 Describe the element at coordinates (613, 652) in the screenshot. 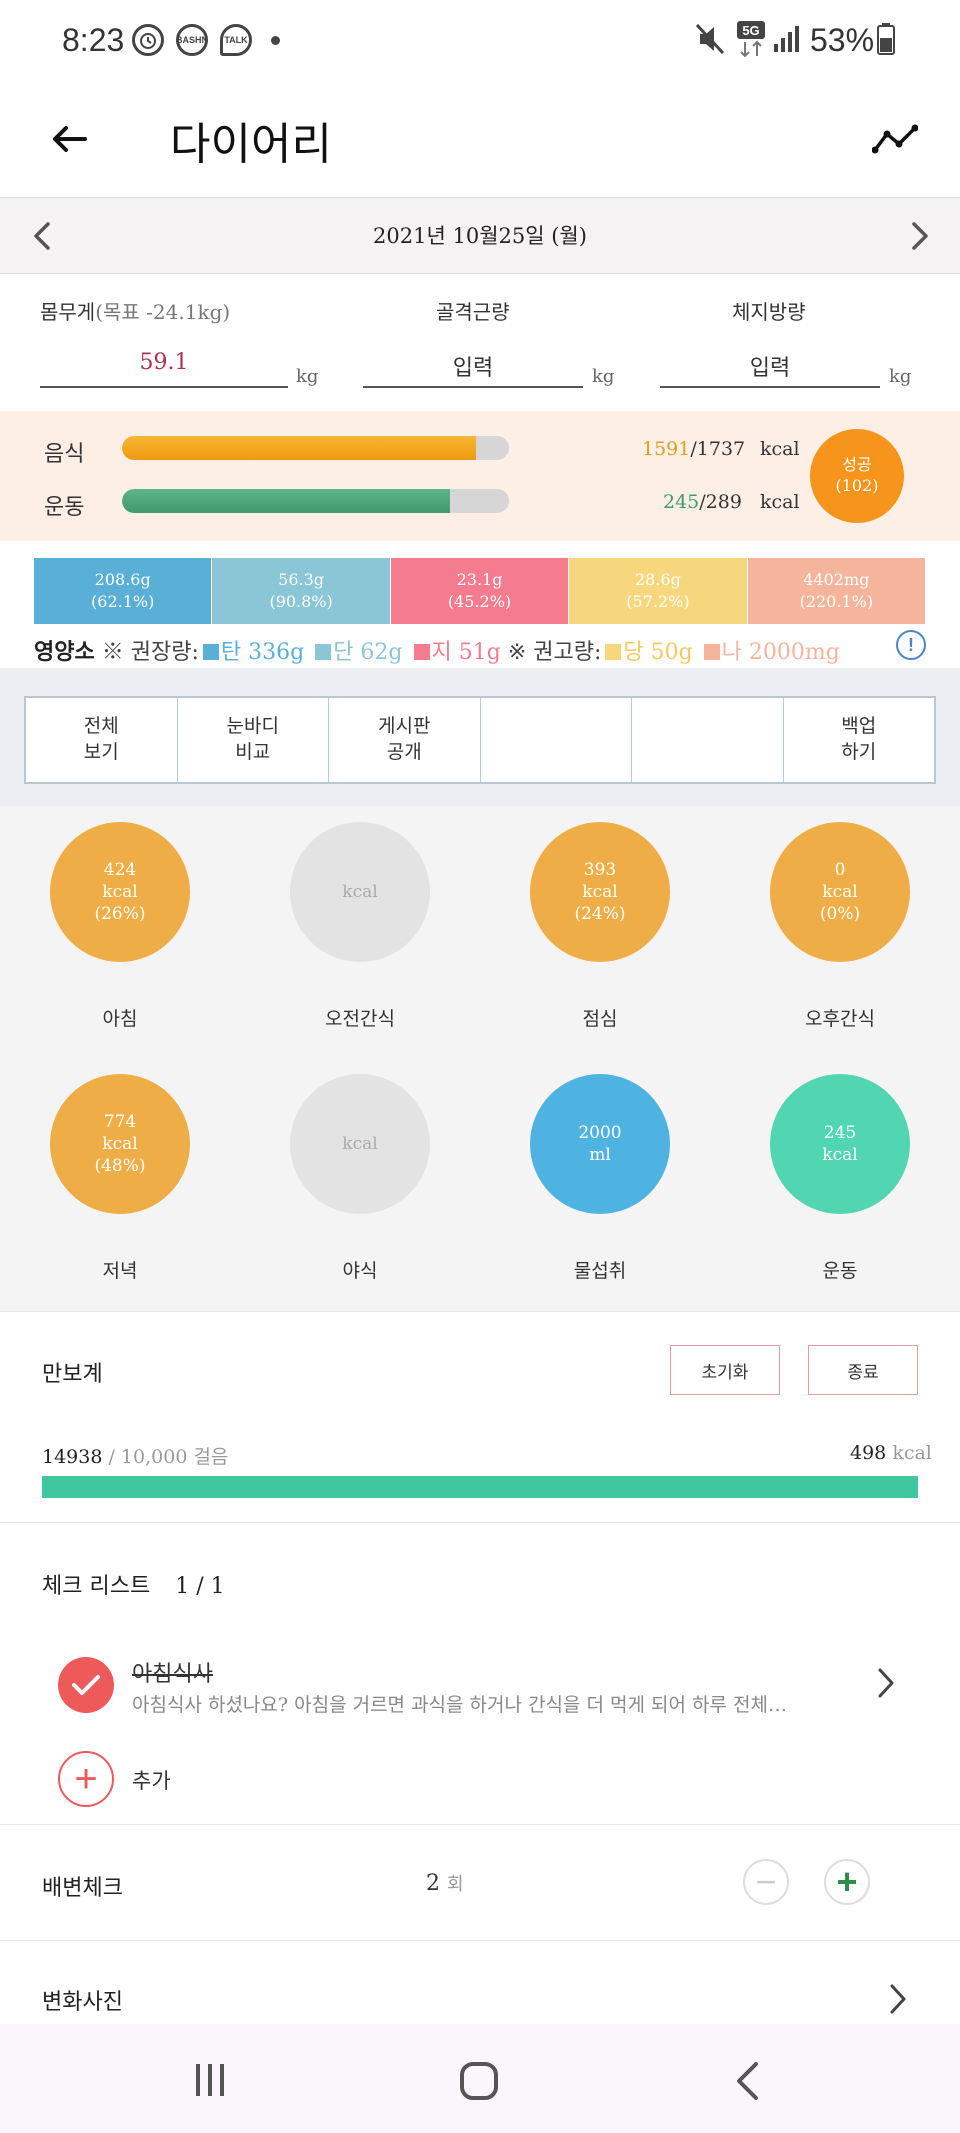

I see `sugar-swatch` at that location.